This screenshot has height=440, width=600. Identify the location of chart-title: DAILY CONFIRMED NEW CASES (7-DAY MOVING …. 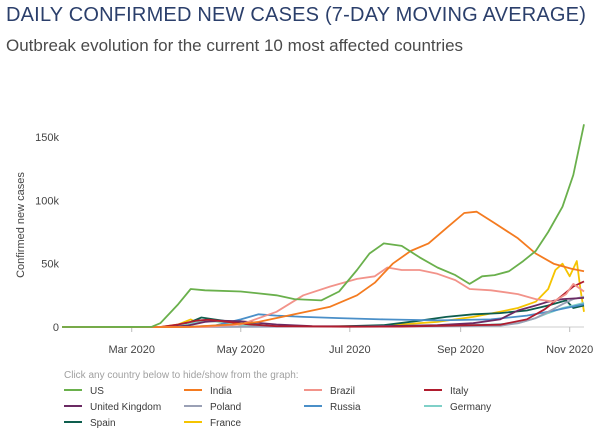
(296, 15).